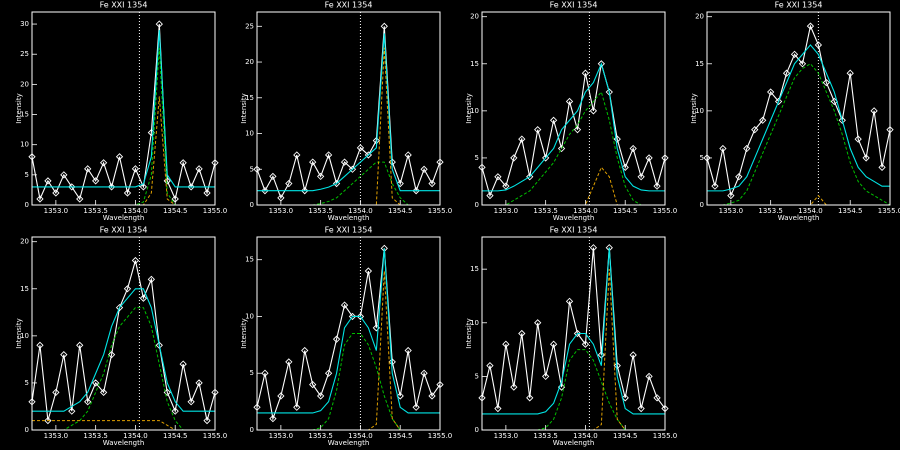 This screenshot has width=900, height=450. What do you see at coordinates (249, 26) in the screenshot?
I see `y-tick-label: 25` at bounding box center [249, 26].